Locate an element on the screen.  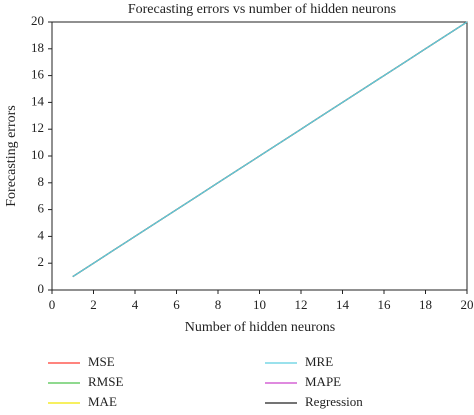
y-tick-label: 20 is located at coordinates (37, 20).